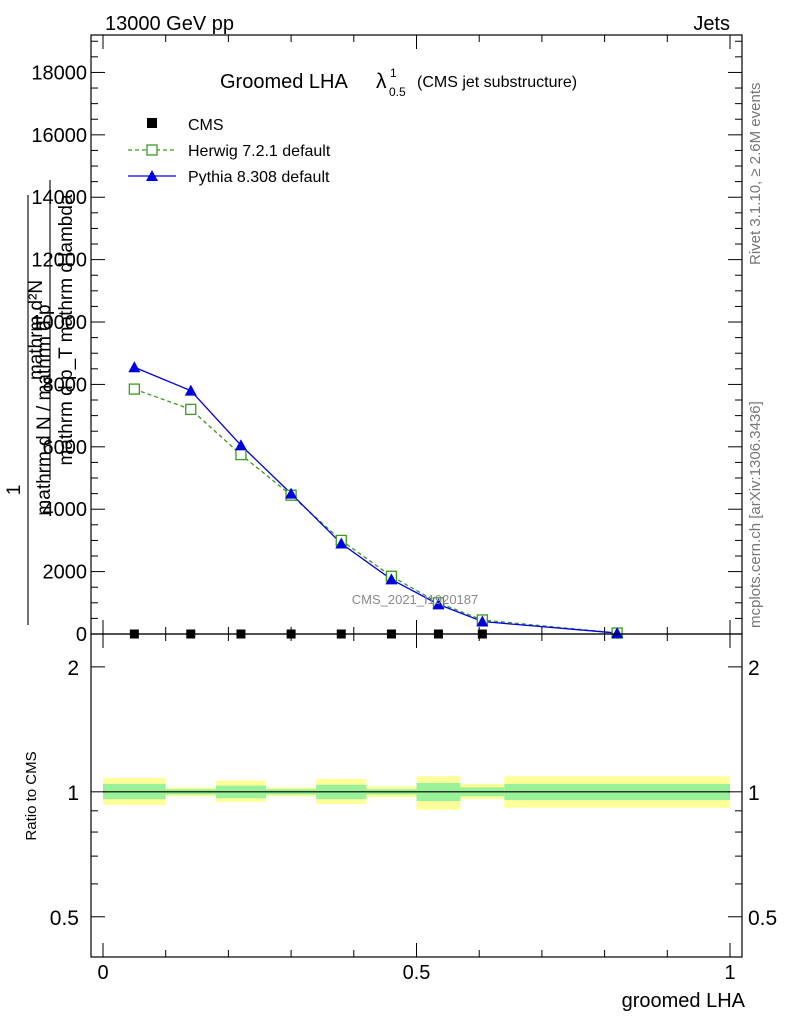 The image size is (786, 1024). I want to click on rivet-label: Rivet 3.1.10, ≥ 2.6M events, so click(755, 174).